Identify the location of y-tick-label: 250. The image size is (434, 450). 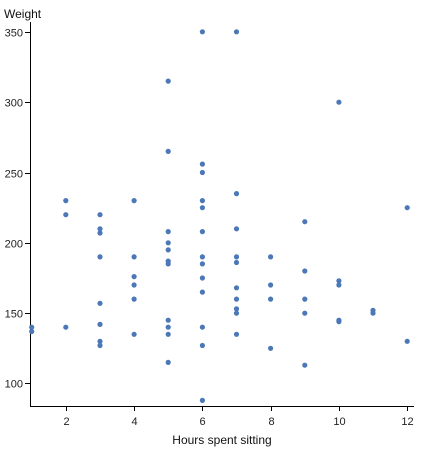
(14, 175).